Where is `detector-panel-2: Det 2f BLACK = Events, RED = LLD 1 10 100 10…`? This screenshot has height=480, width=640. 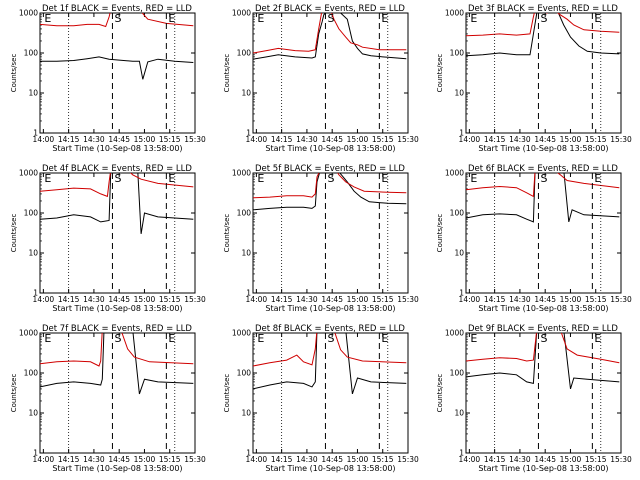
detector-panel-2: Det 2f BLACK = Events, RED = LLD 1 10 100 10… is located at coordinates (321, 78).